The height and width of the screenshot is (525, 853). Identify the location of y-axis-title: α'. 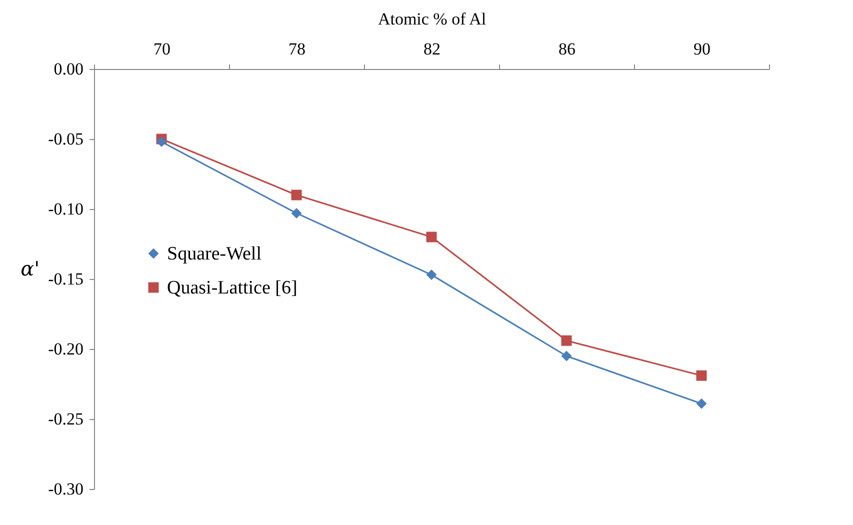
(30, 268).